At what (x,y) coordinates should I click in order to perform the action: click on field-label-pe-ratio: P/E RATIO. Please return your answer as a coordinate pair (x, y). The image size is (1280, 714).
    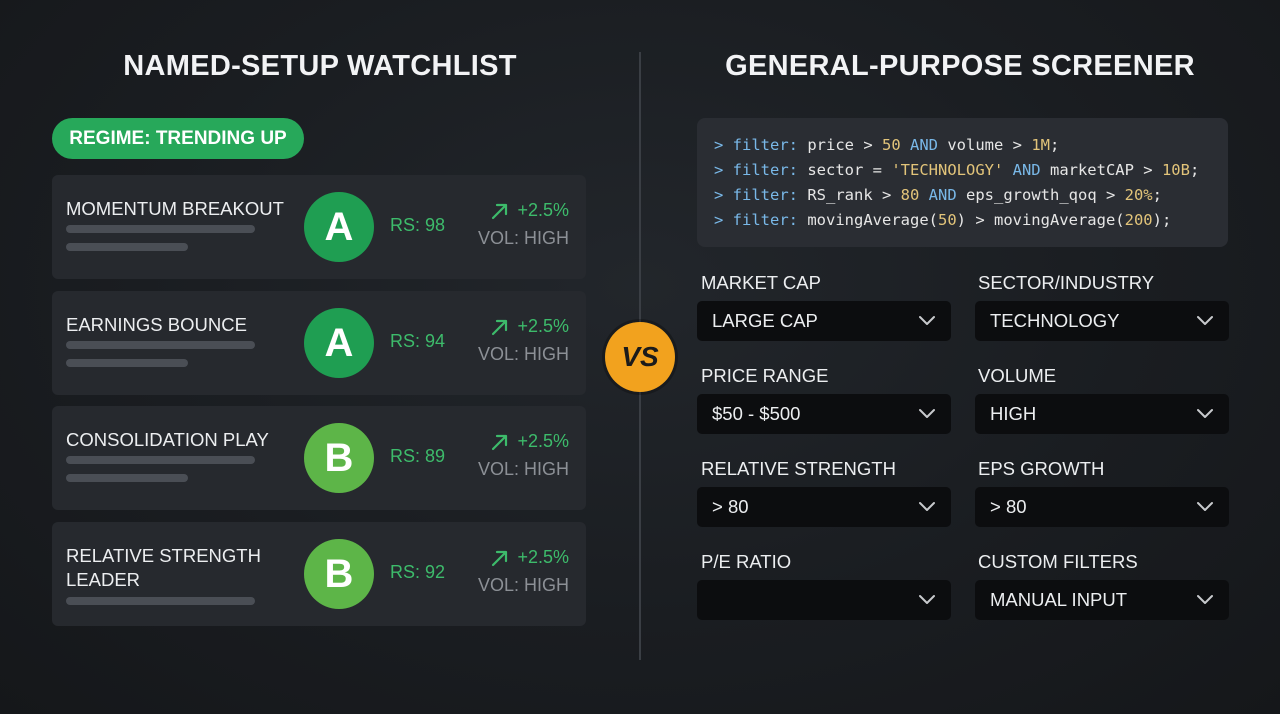
    Looking at the image, I should click on (746, 561).